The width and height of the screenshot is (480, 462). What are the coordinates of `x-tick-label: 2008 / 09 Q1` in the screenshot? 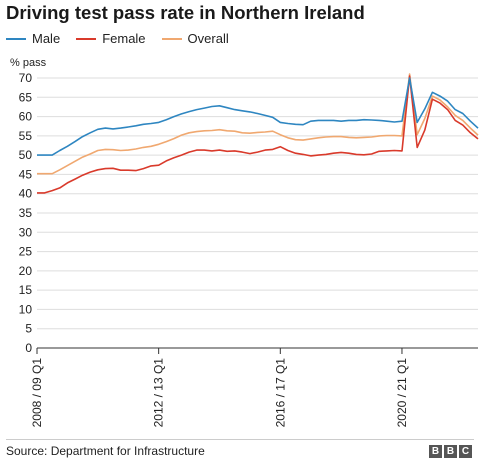 It's located at (37, 393).